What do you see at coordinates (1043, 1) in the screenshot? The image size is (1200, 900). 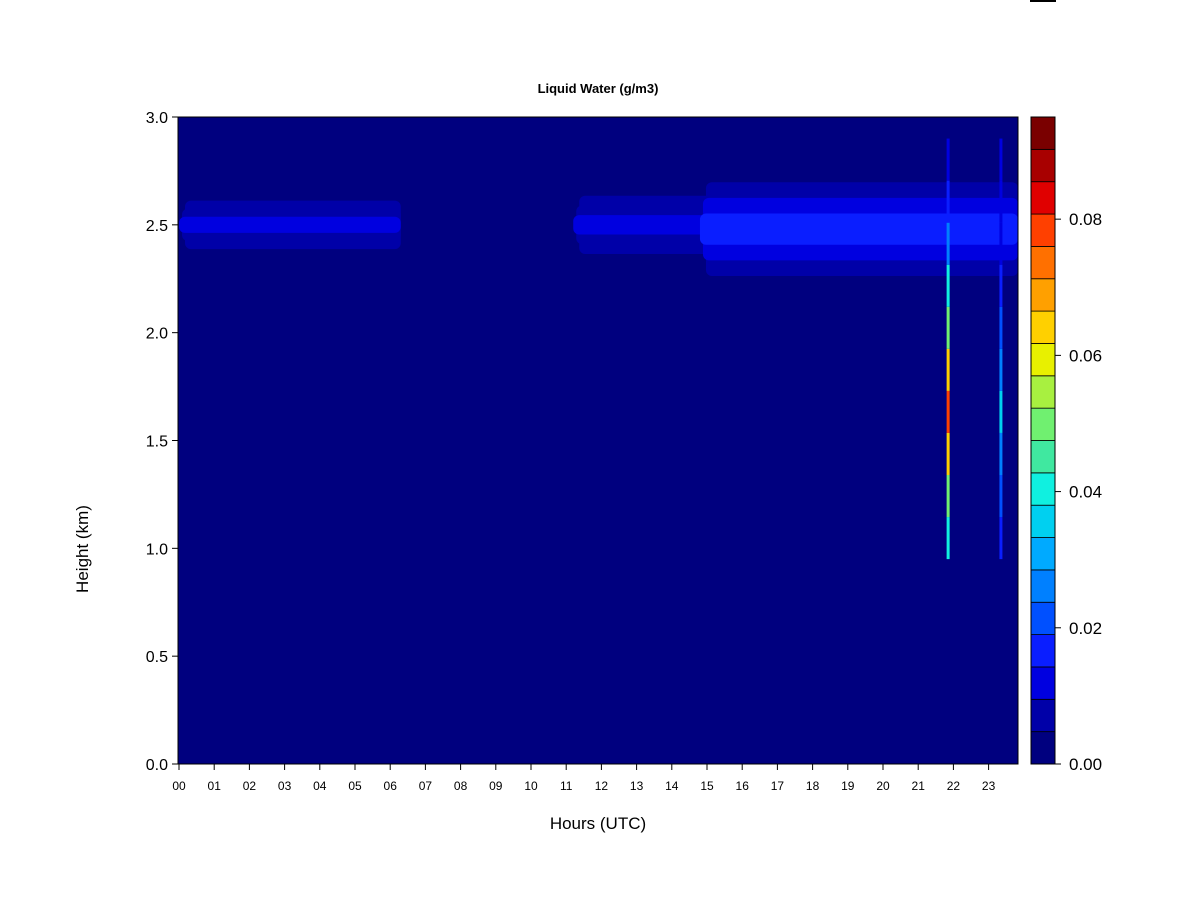 I see `corner-mark` at bounding box center [1043, 1].